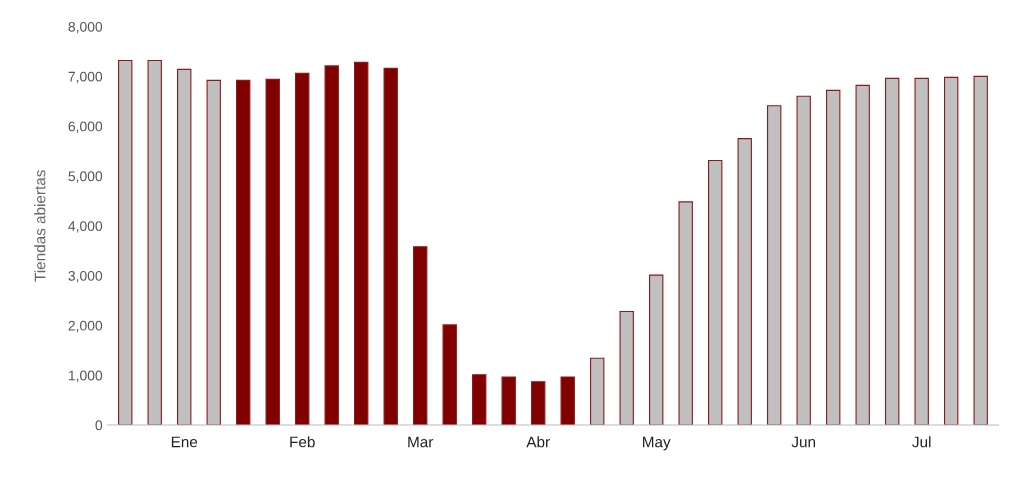  I want to click on x-tick-label: May, so click(657, 443).